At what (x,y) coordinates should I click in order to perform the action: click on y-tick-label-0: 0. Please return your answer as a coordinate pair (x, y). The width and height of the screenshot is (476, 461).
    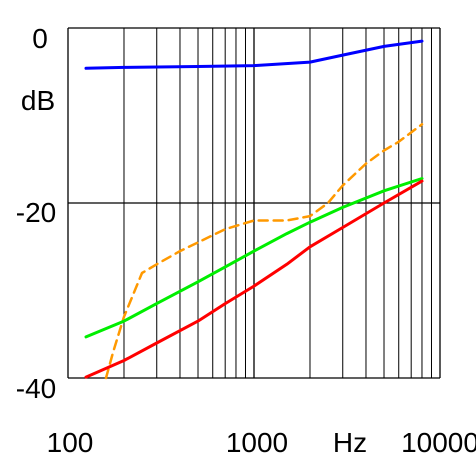
    Looking at the image, I should click on (40, 38).